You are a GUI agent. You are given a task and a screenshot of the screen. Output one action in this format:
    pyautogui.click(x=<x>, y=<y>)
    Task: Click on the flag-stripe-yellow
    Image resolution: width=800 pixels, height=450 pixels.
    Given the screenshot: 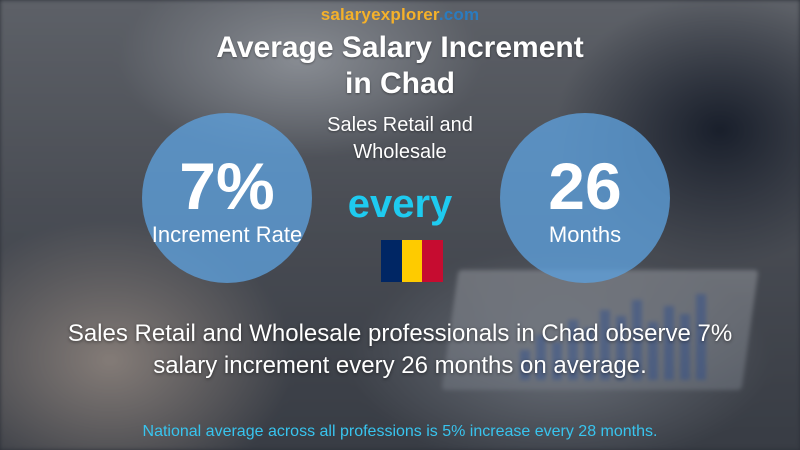 What is the action you would take?
    pyautogui.click(x=412, y=261)
    